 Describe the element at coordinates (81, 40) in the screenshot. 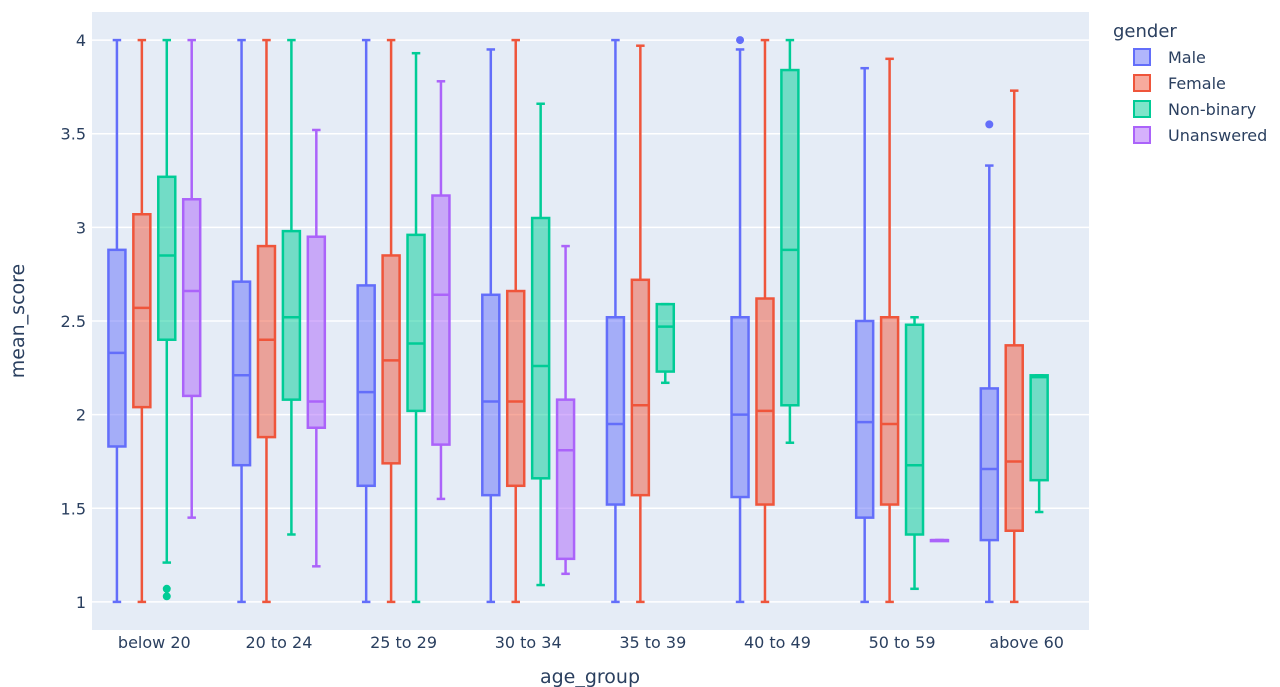

I see `y-tick-label: 4` at that location.